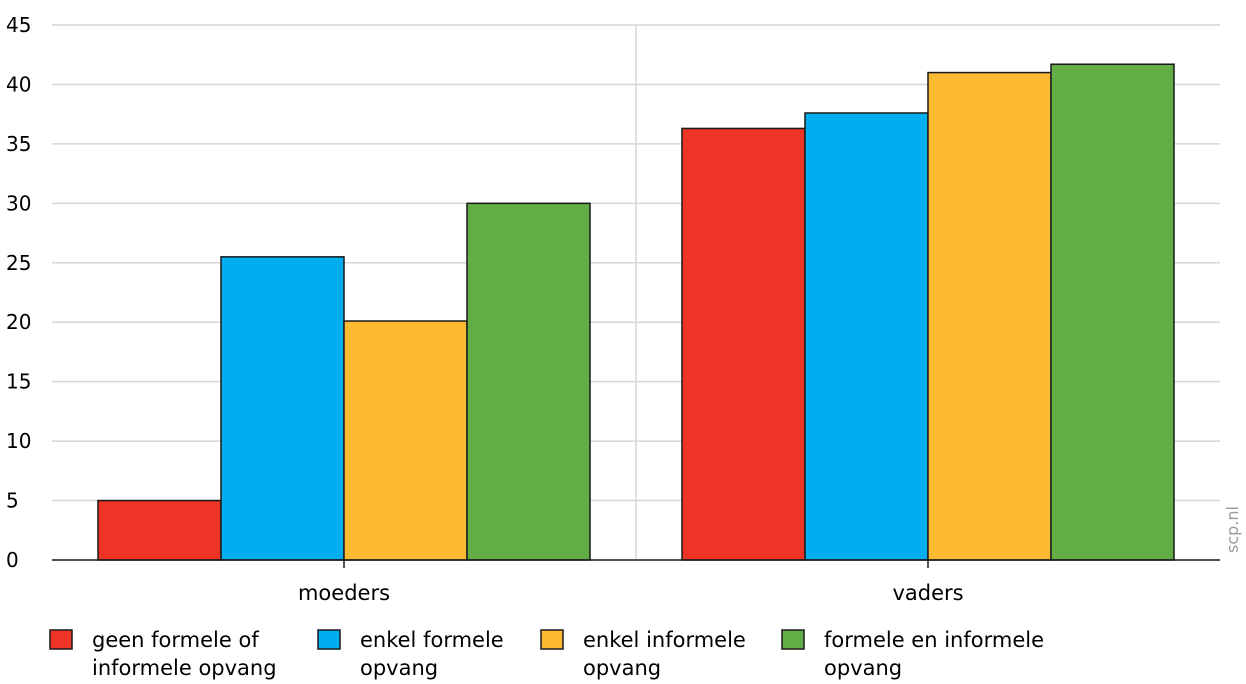 Image resolution: width=1246 pixels, height=684 pixels. What do you see at coordinates (18, 263) in the screenshot?
I see `y-tick-label: 25` at bounding box center [18, 263].